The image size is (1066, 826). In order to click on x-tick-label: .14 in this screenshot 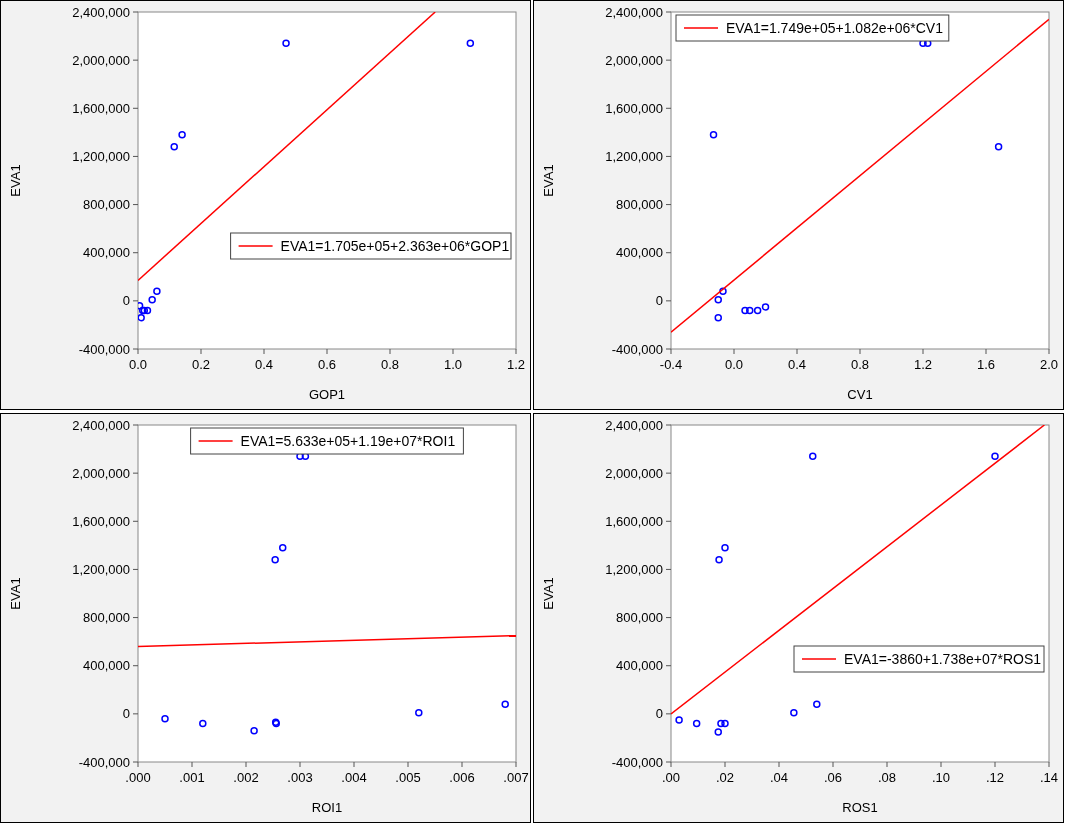, I will do `click(1049, 777)`.